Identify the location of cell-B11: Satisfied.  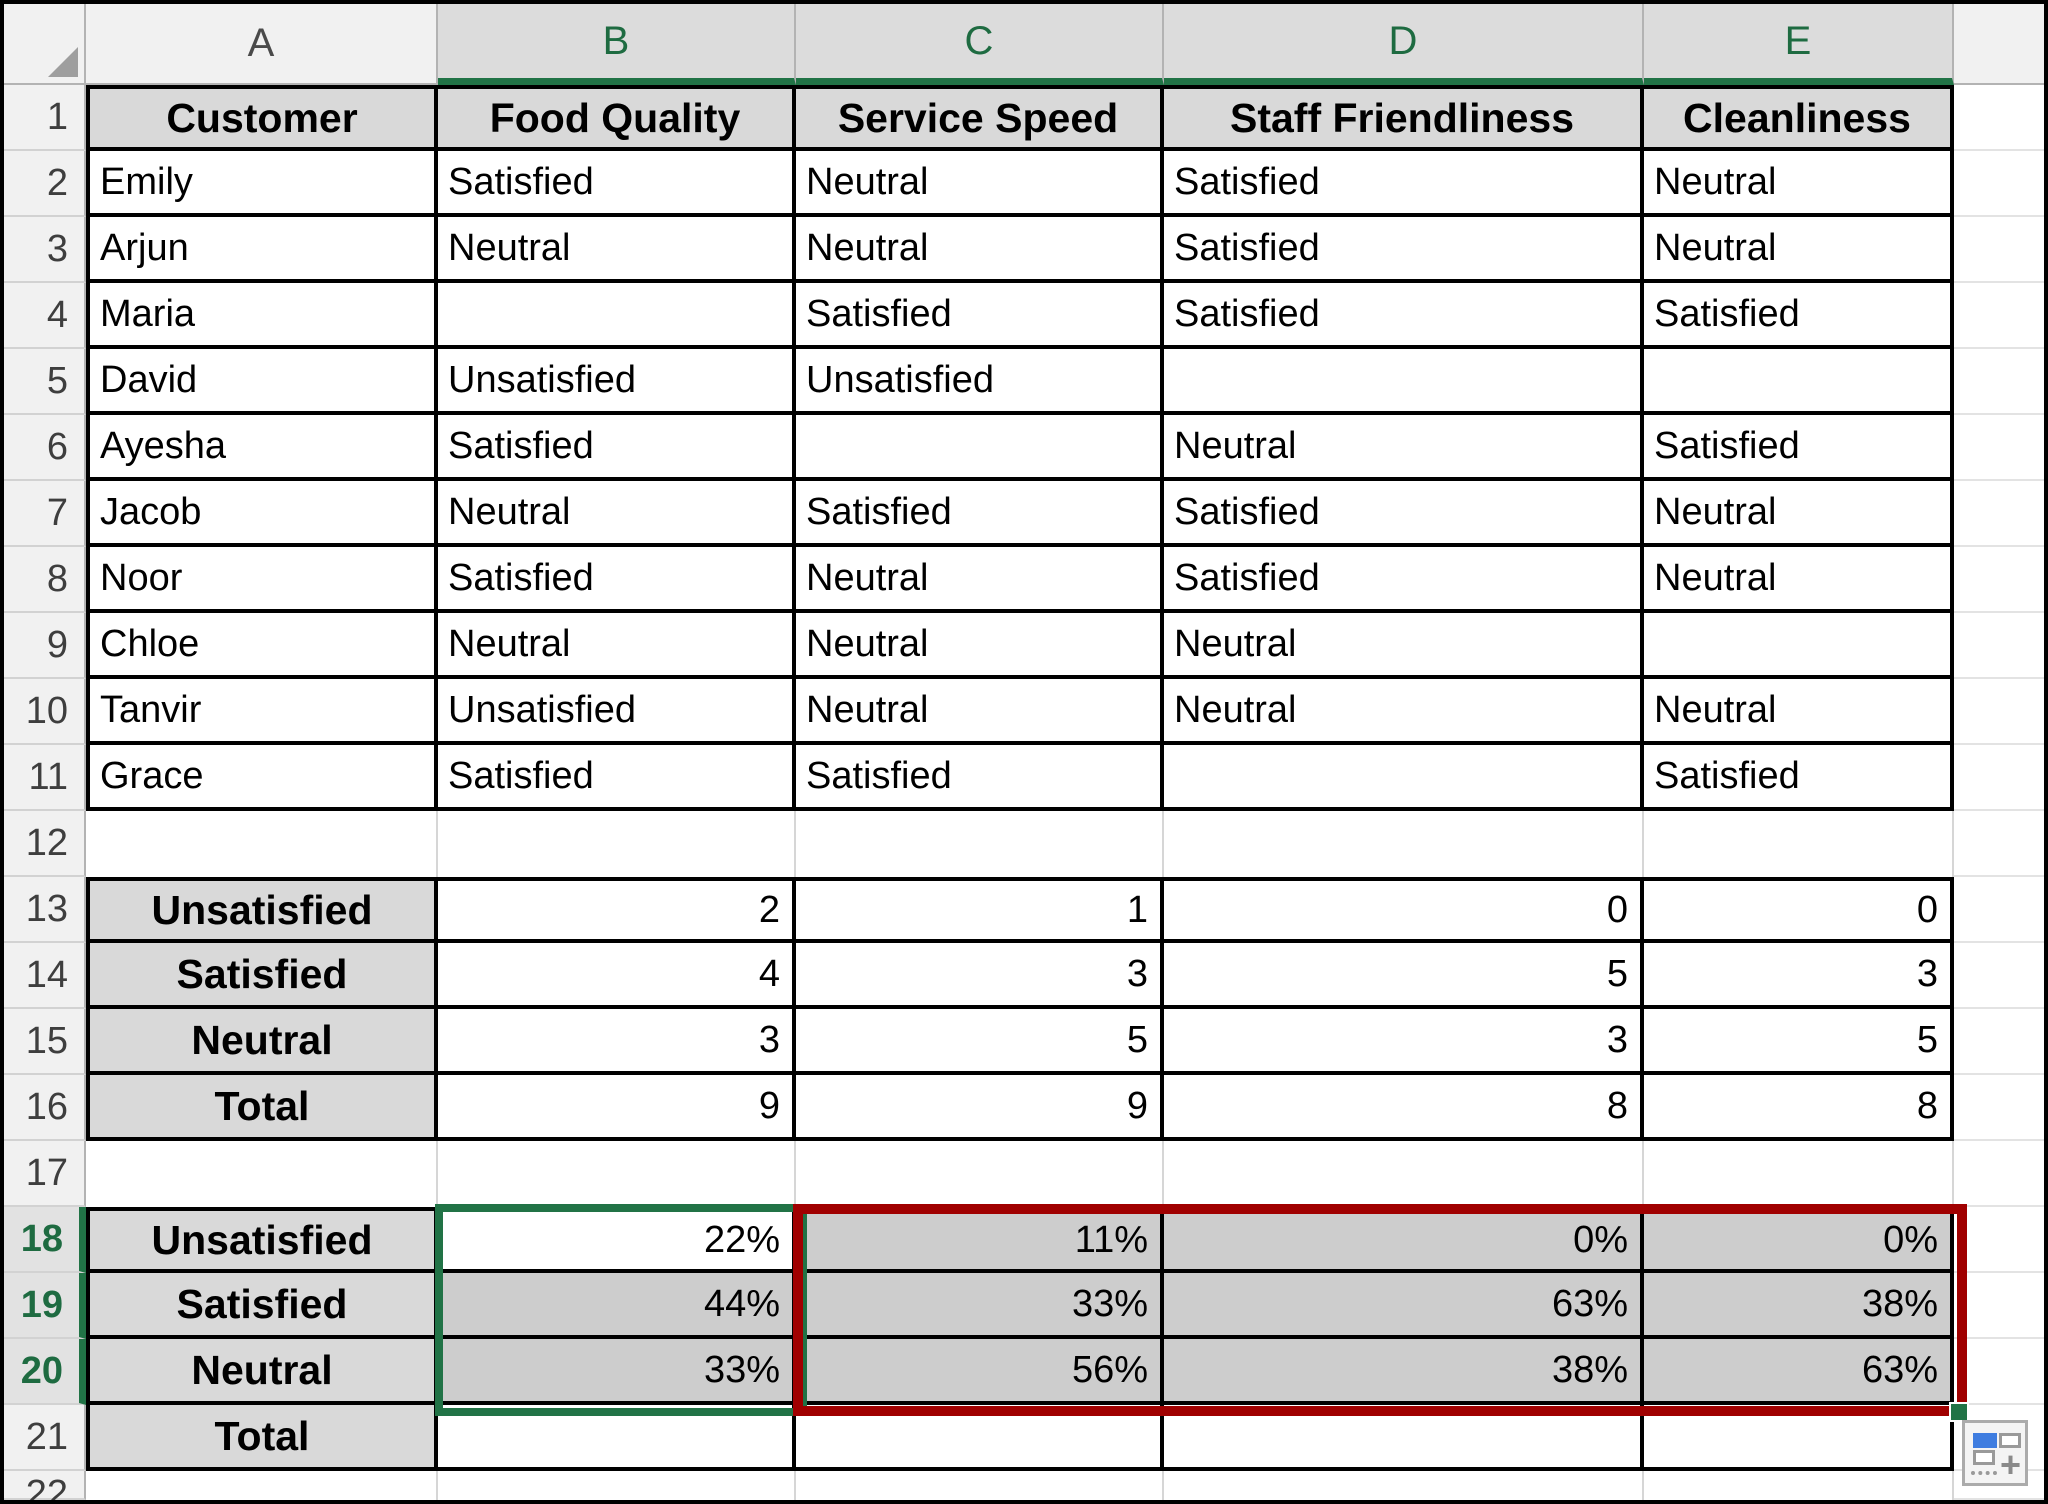
(617, 778).